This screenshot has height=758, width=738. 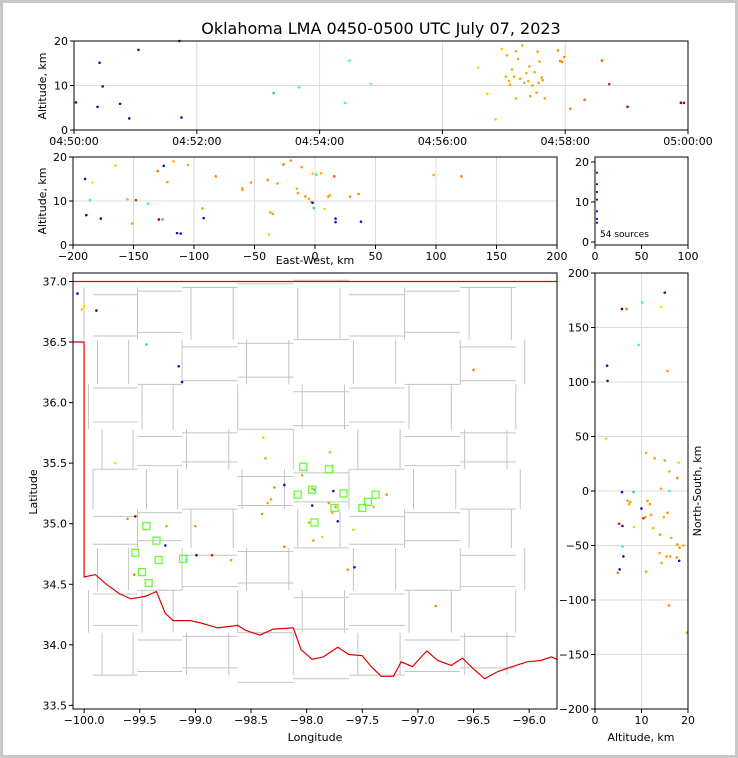 What do you see at coordinates (585, 491) in the screenshot?
I see `ns-ytick-label: 0` at bounding box center [585, 491].